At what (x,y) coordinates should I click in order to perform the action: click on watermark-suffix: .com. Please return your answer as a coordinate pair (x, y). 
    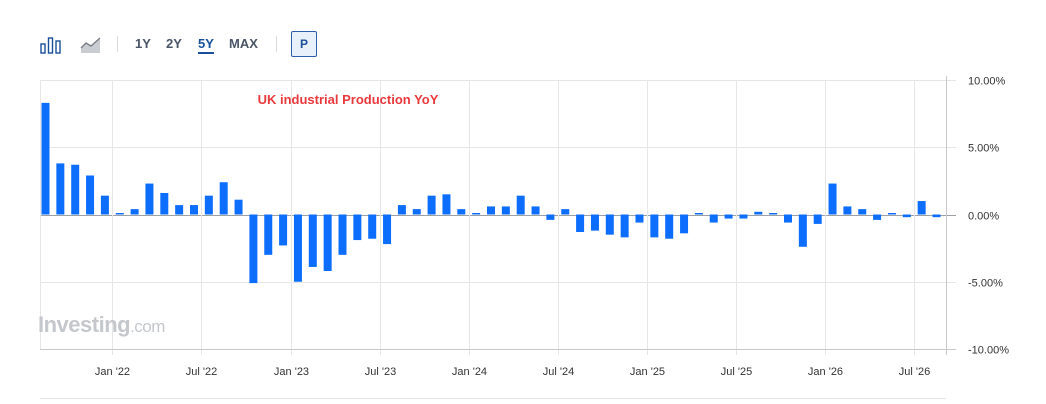
    Looking at the image, I should click on (147, 326).